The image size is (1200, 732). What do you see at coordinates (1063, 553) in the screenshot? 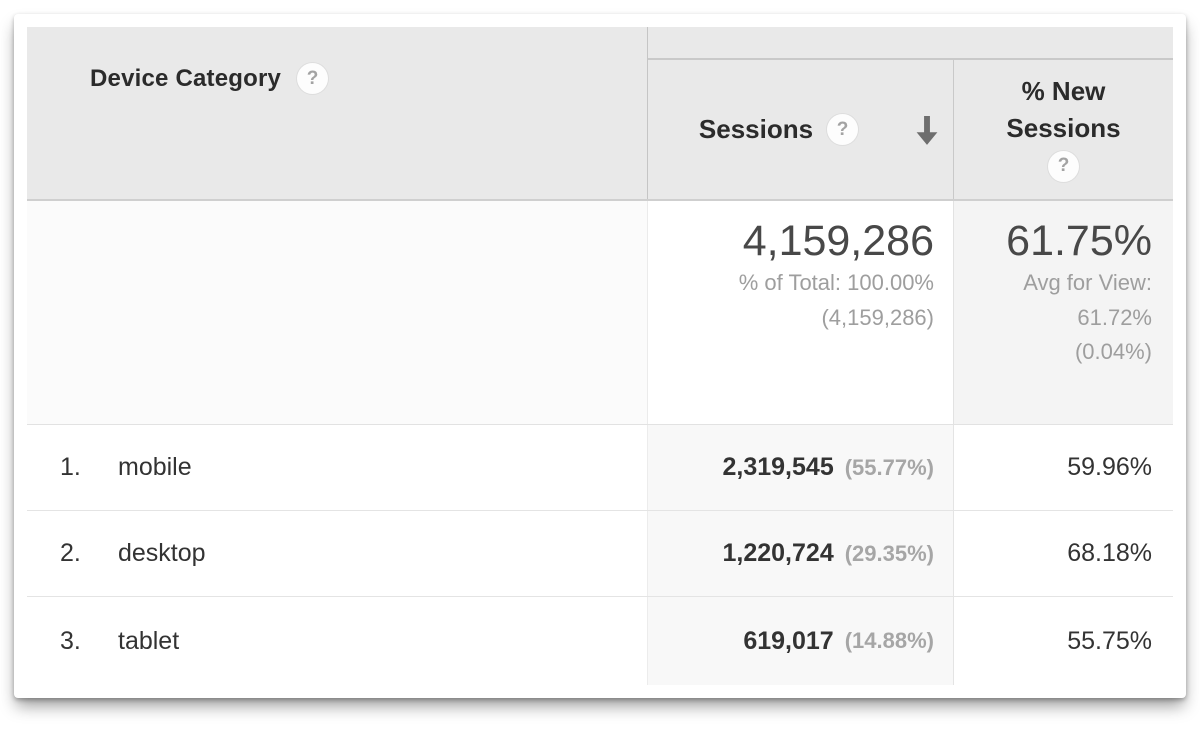
I see `row-new-sessions-cell: 68.18%` at bounding box center [1063, 553].